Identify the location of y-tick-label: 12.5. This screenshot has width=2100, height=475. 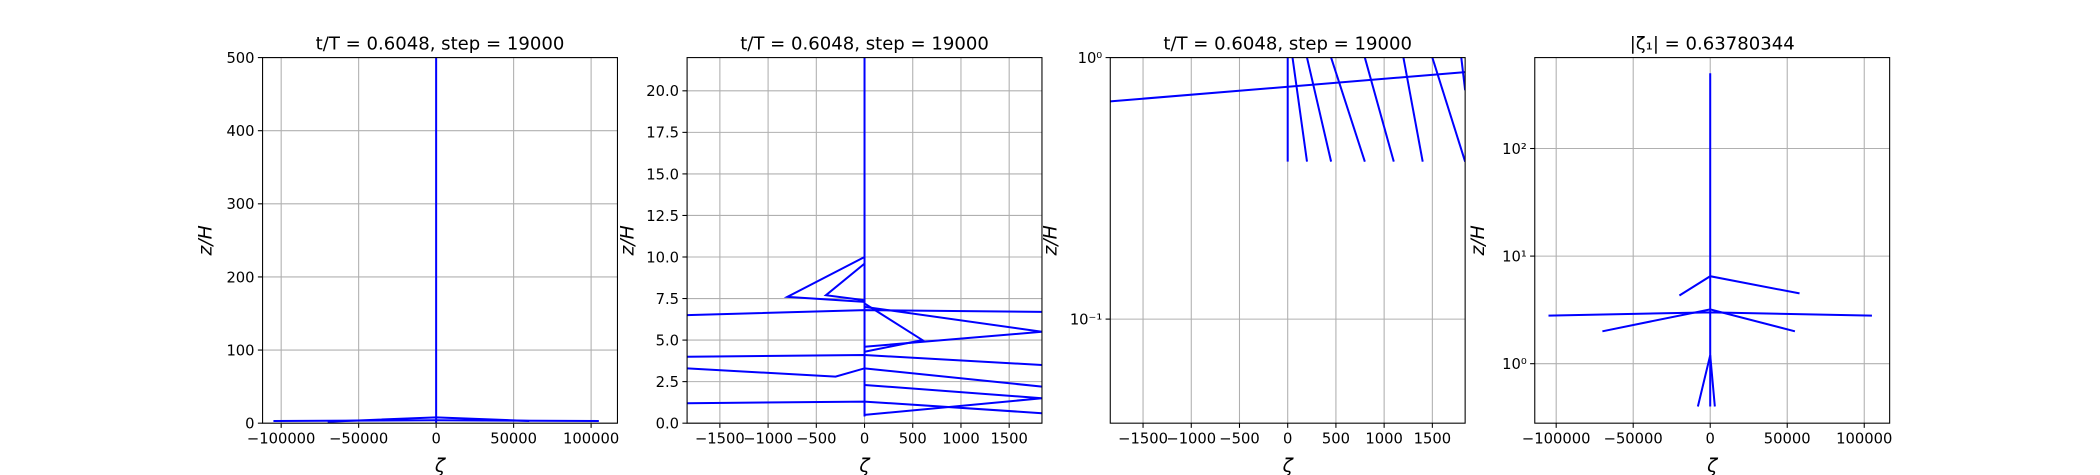
(662, 216).